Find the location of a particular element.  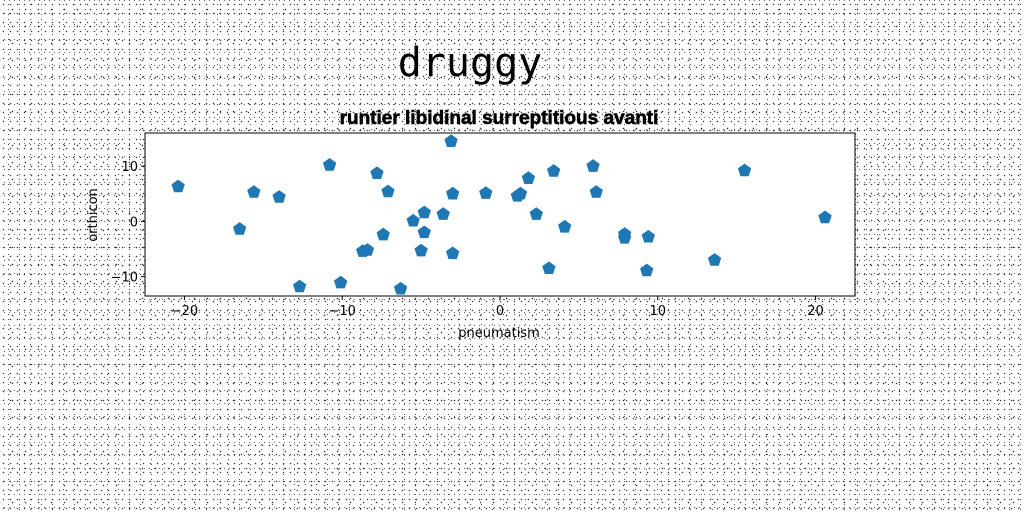

y-tick-label: 0 is located at coordinates (134, 222).